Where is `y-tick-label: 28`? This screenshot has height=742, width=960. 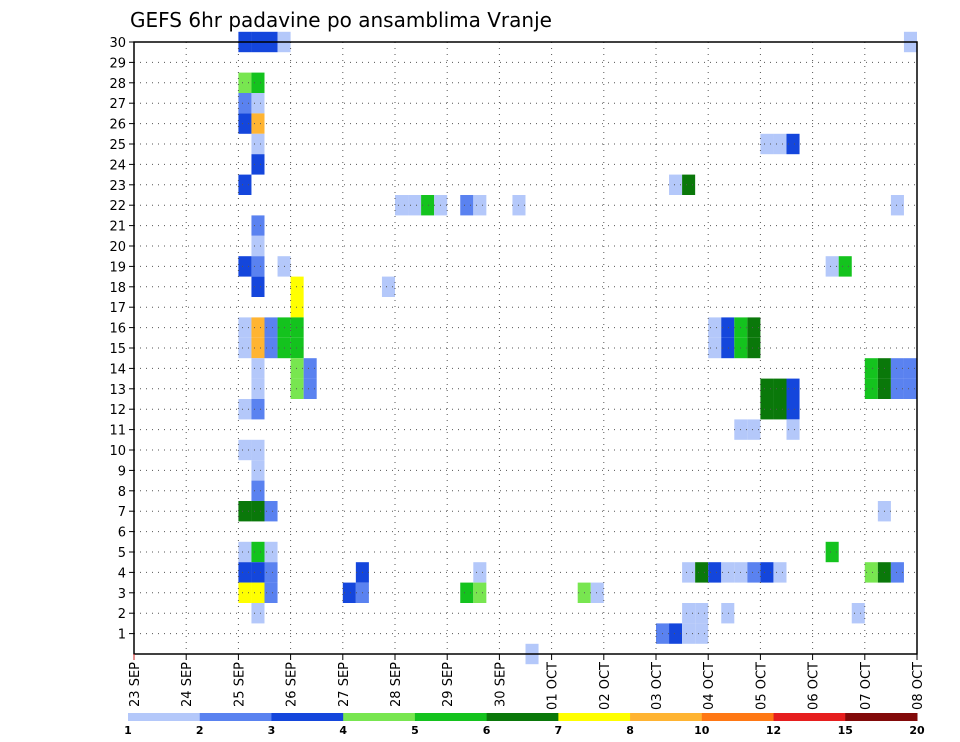 y-tick-label: 28 is located at coordinates (117, 84).